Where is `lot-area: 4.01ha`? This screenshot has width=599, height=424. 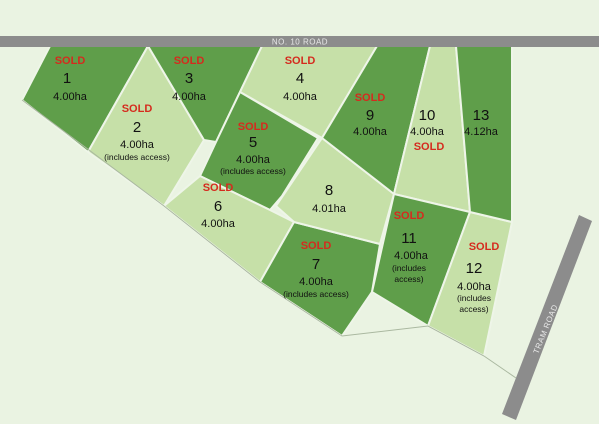
lot-area: 4.01ha is located at coordinates (329, 209).